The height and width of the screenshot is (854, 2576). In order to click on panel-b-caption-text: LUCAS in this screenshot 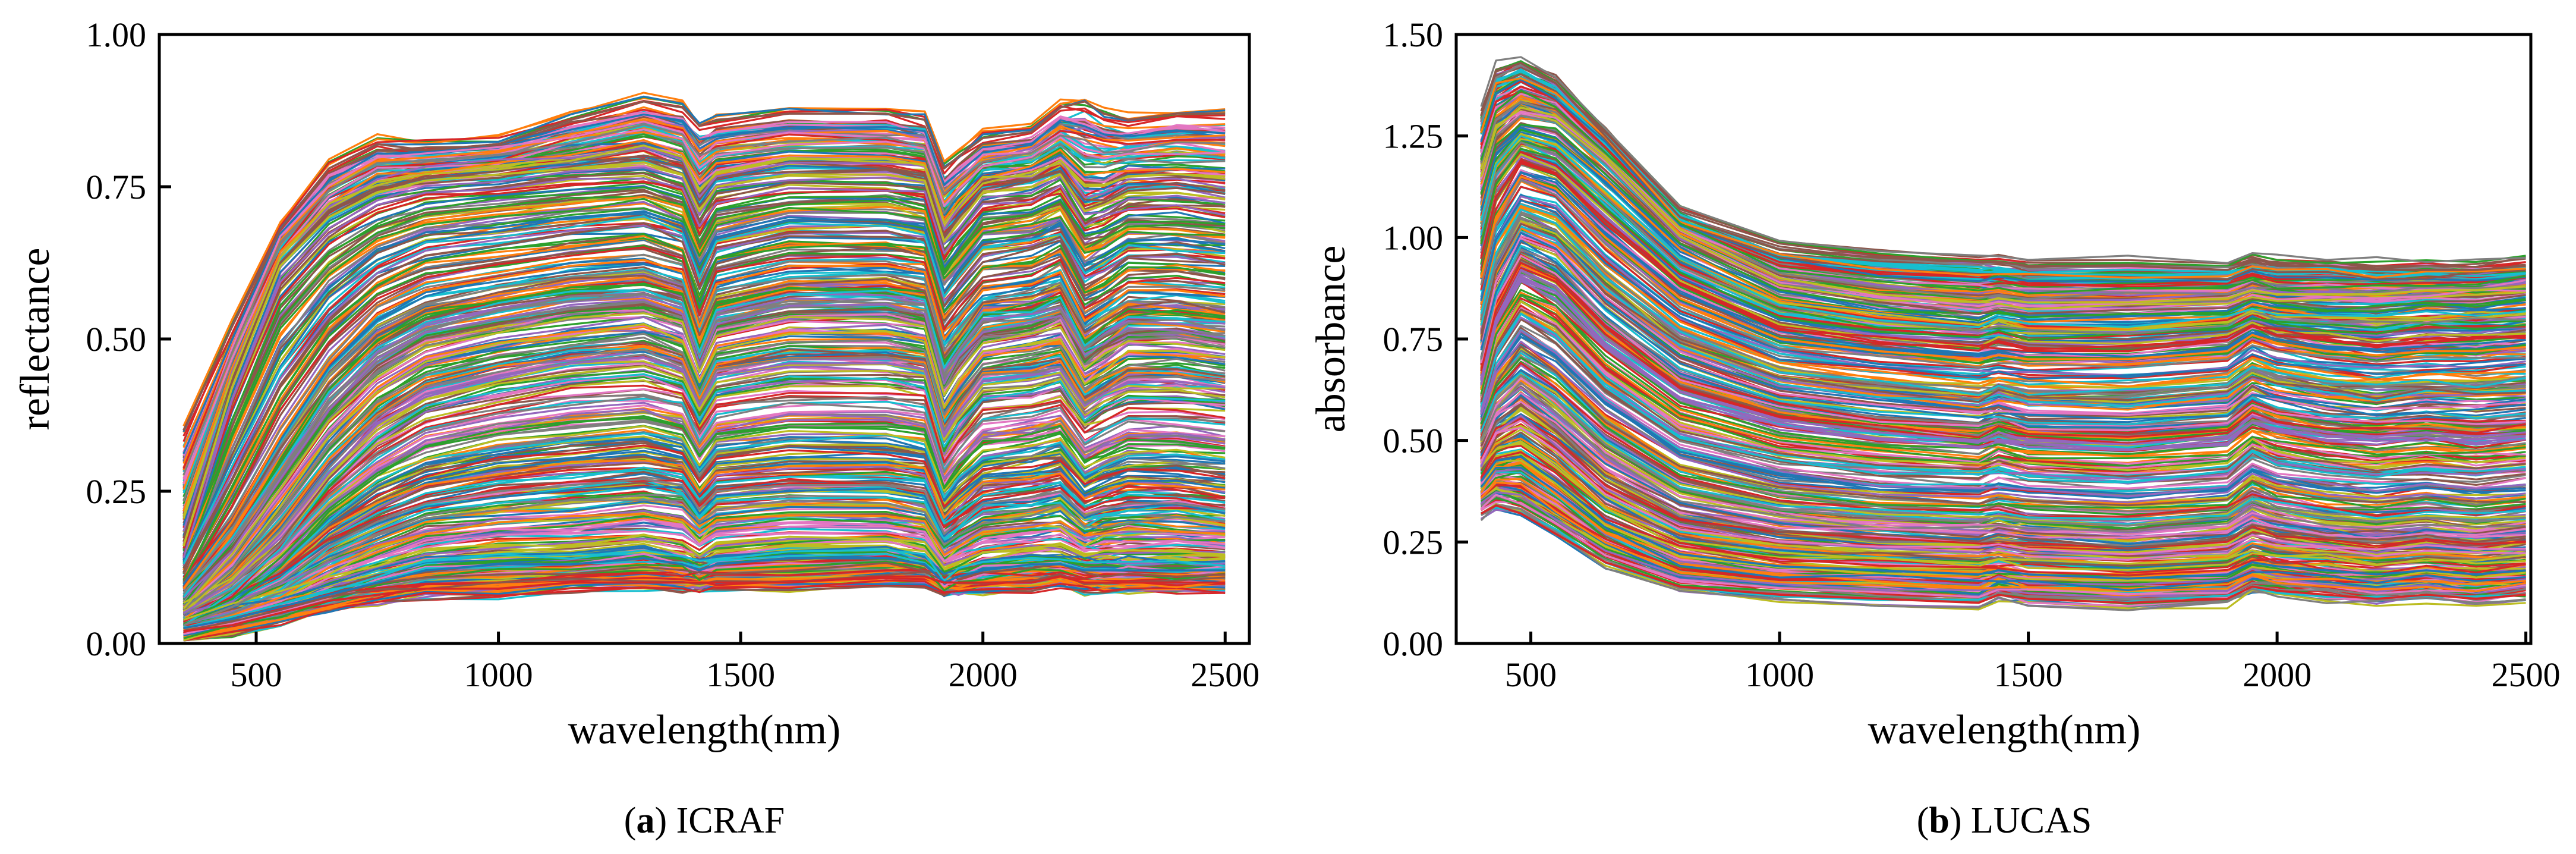, I will do `click(2031, 821)`.